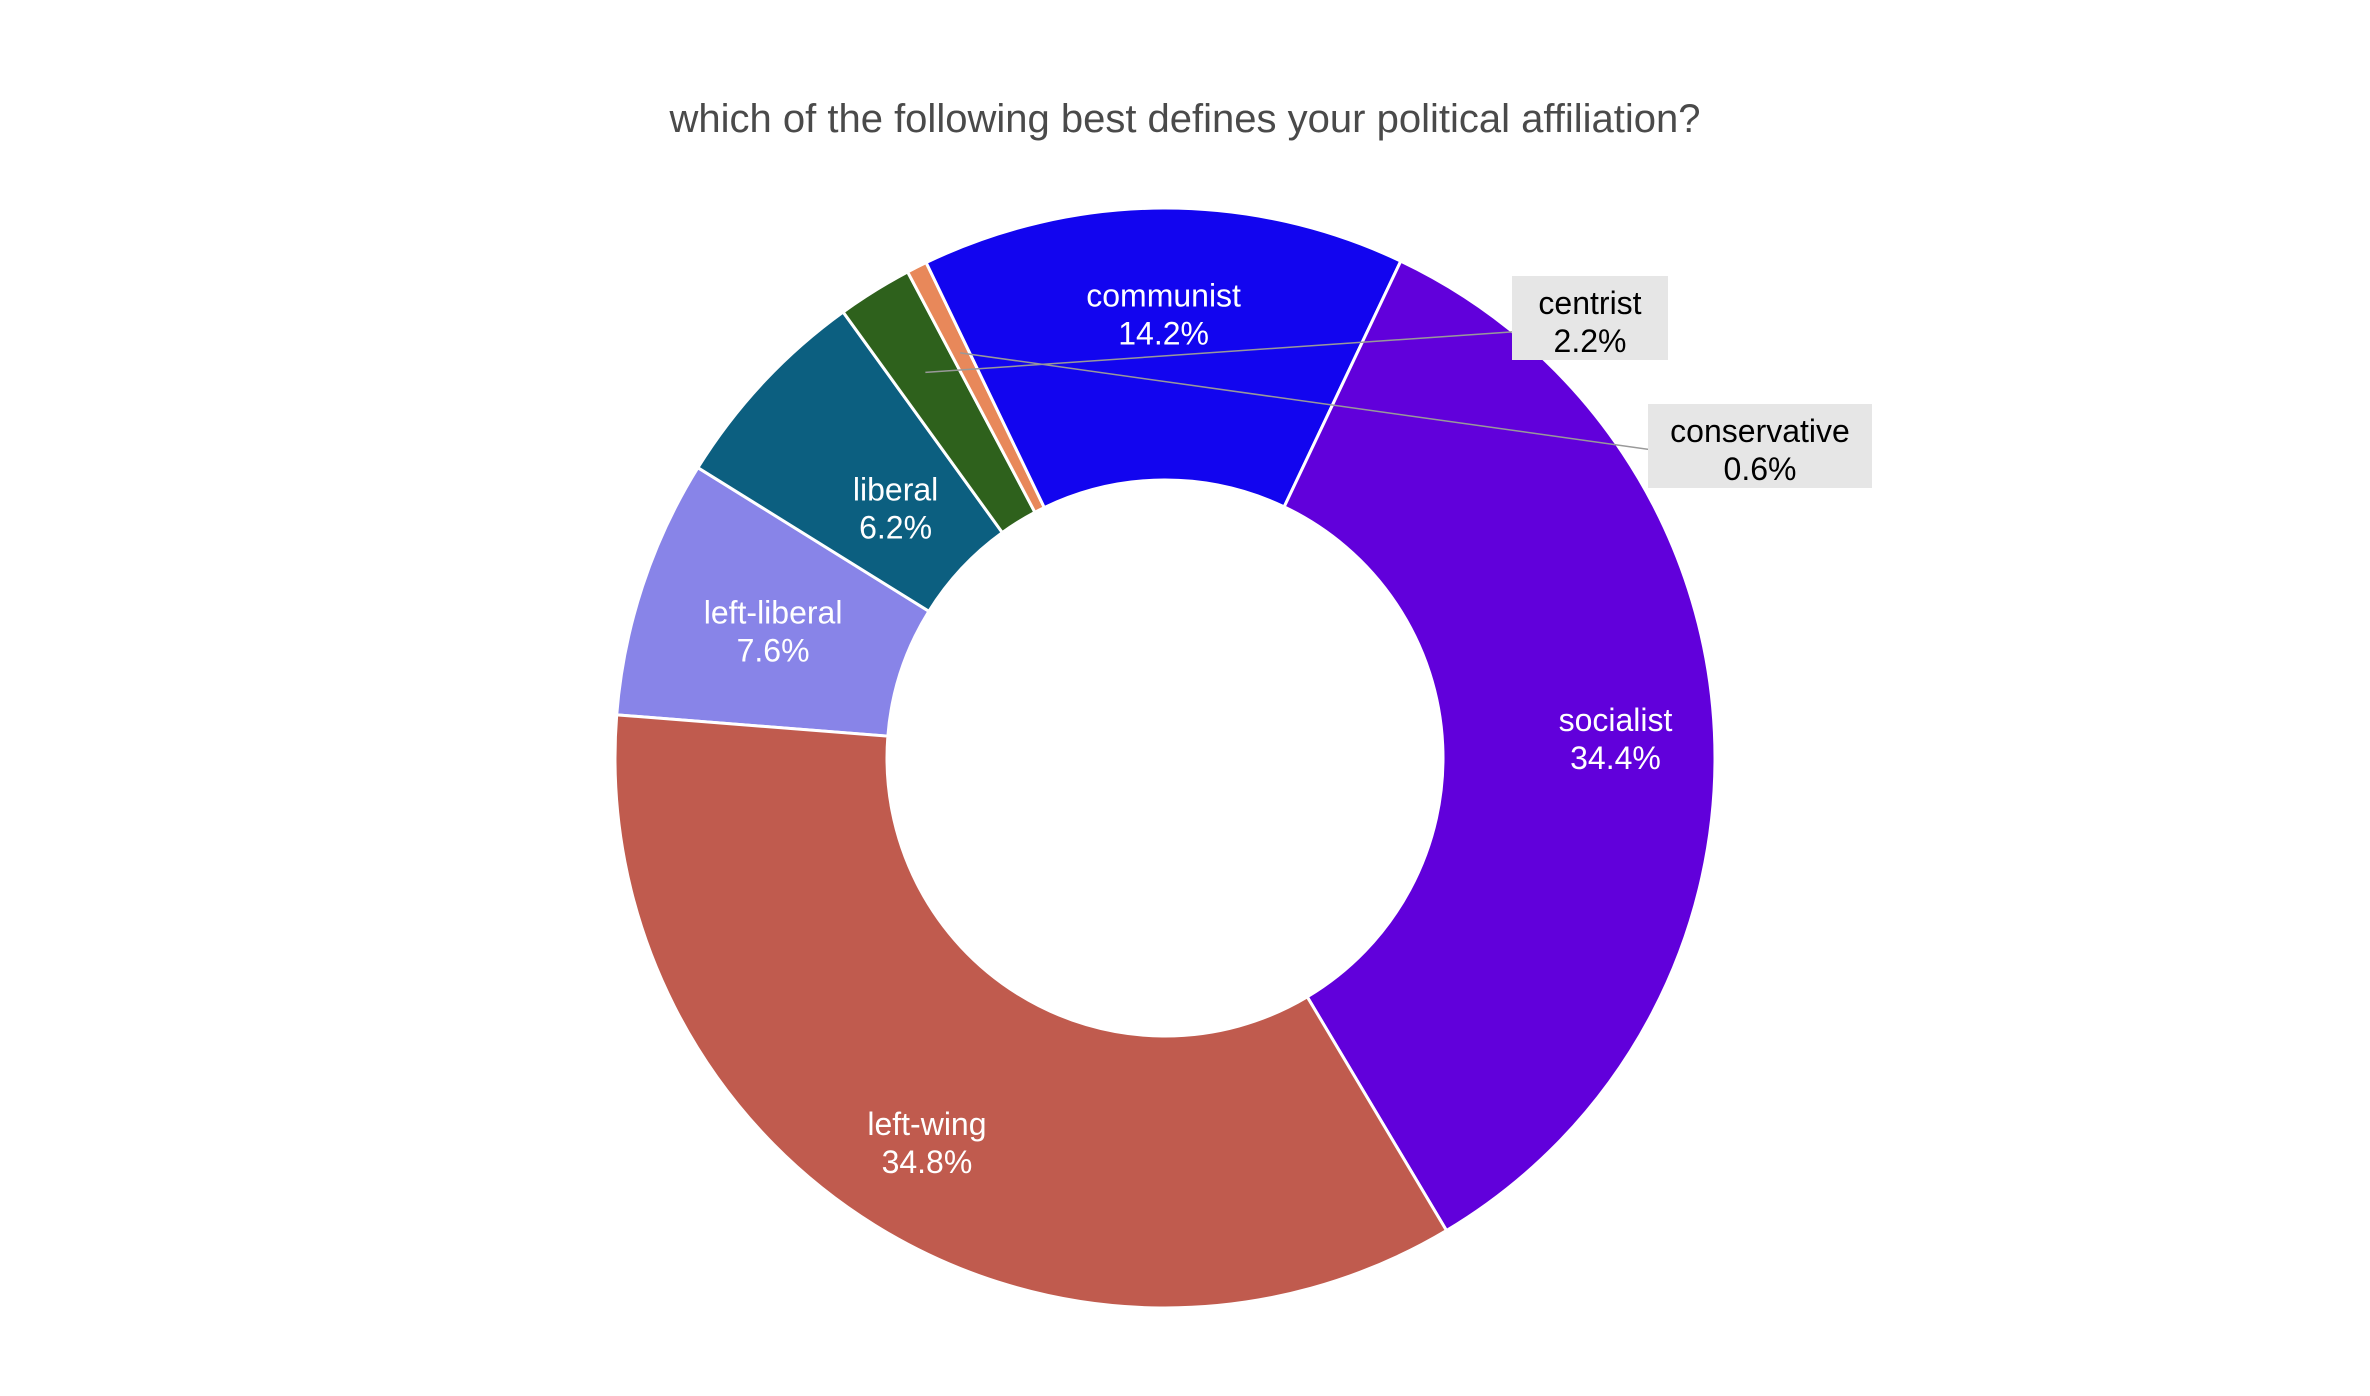 The image size is (2370, 1396). Describe the element at coordinates (1163, 296) in the screenshot. I see `slice-name-label: communist` at that location.